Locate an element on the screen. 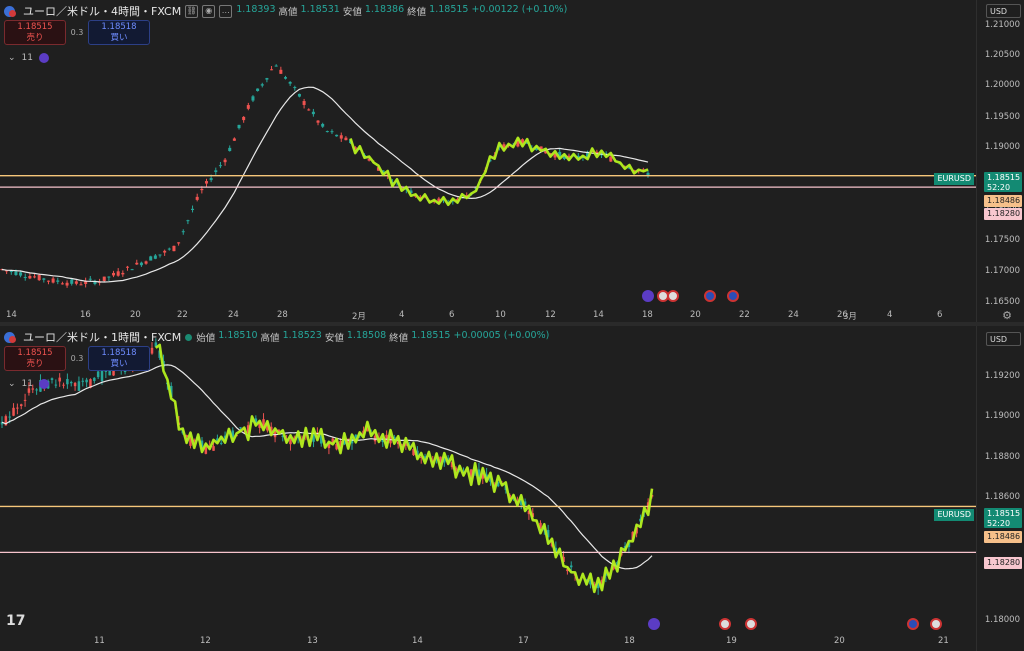  buy-label: 買い is located at coordinates (119, 364).